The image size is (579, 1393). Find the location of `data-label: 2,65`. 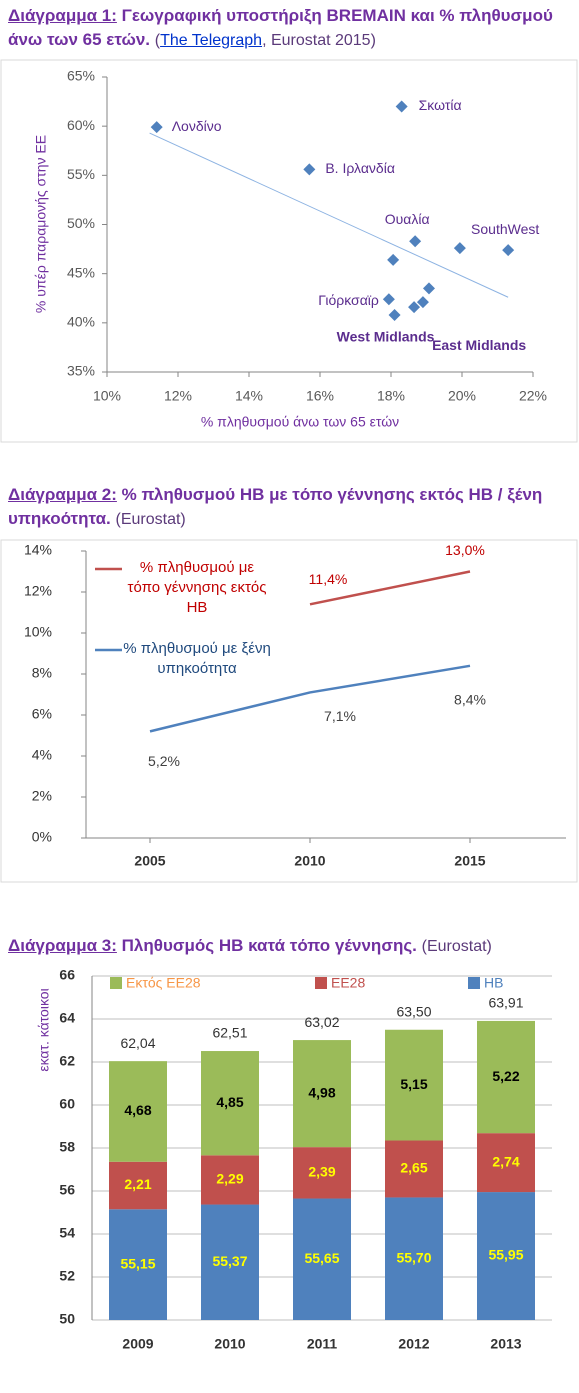

data-label: 2,65 is located at coordinates (413, 1168).